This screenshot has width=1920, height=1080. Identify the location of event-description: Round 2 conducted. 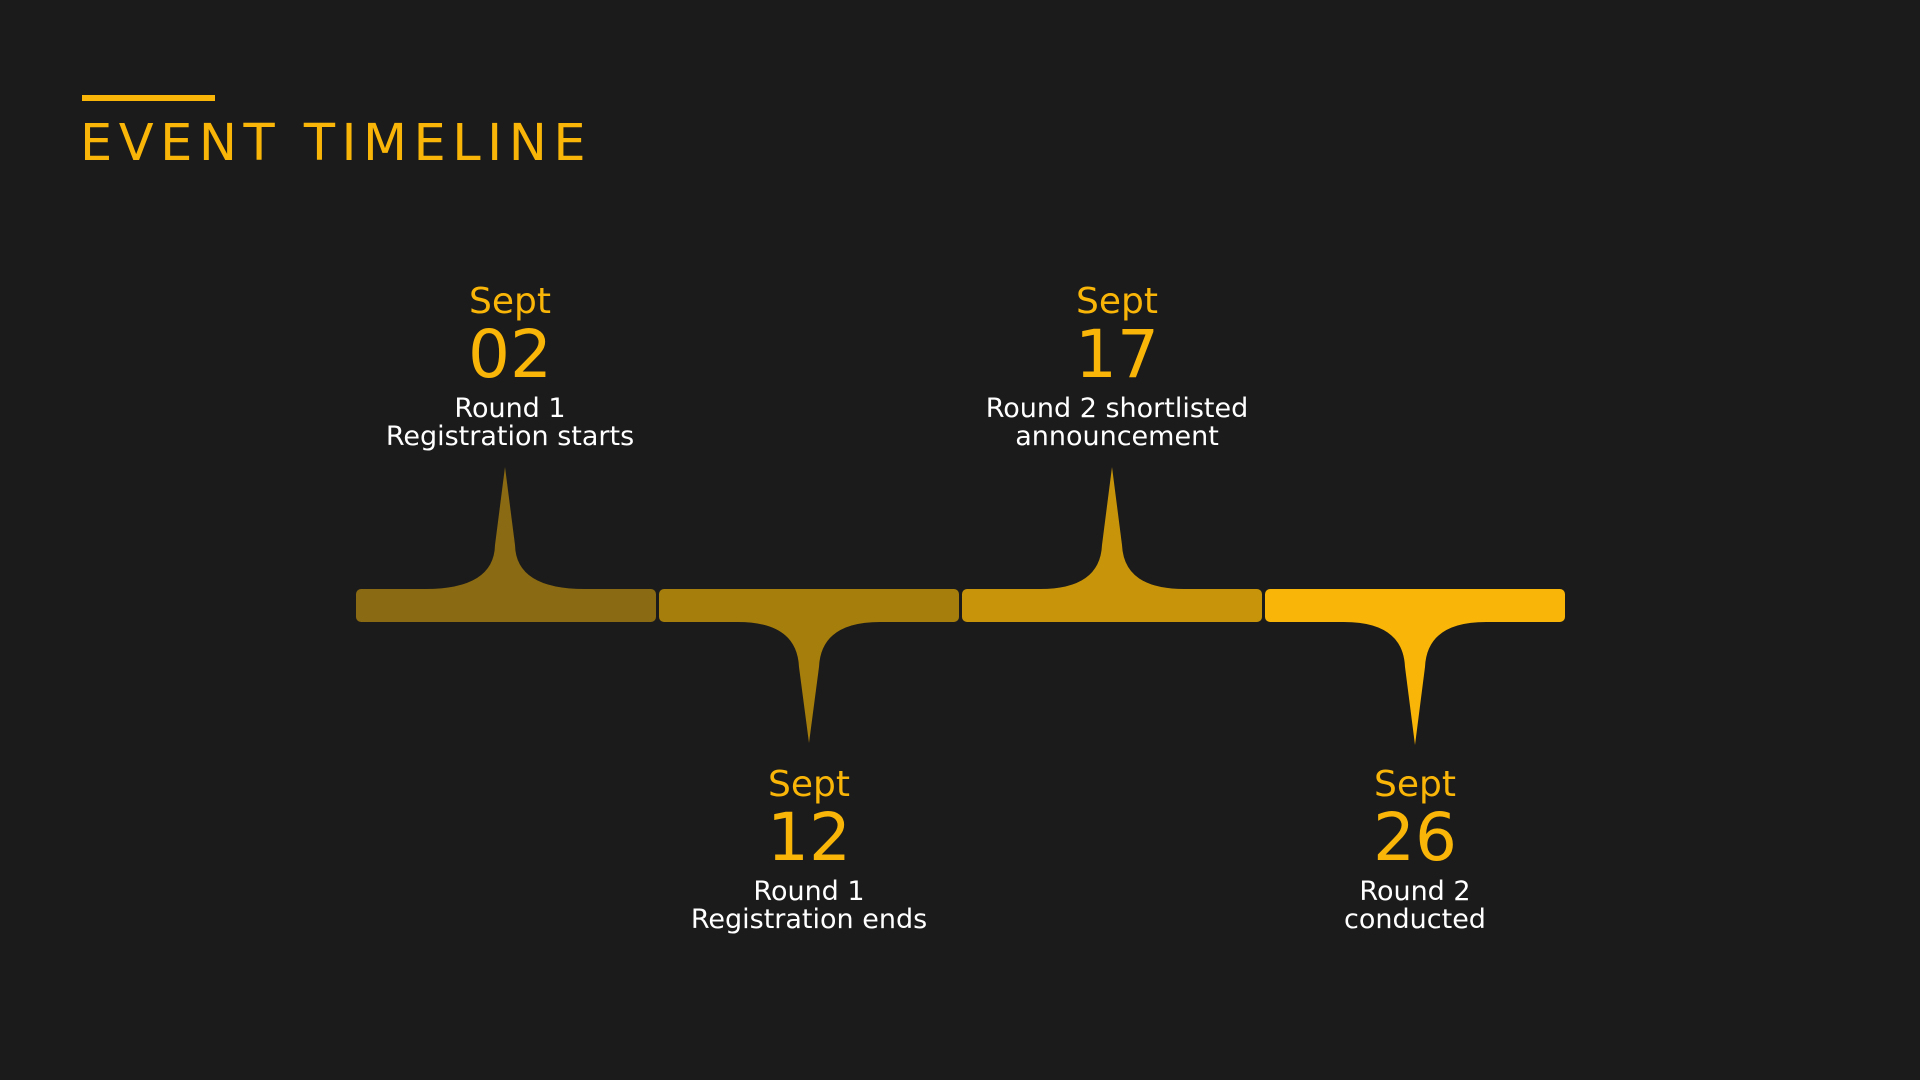
(1415, 906).